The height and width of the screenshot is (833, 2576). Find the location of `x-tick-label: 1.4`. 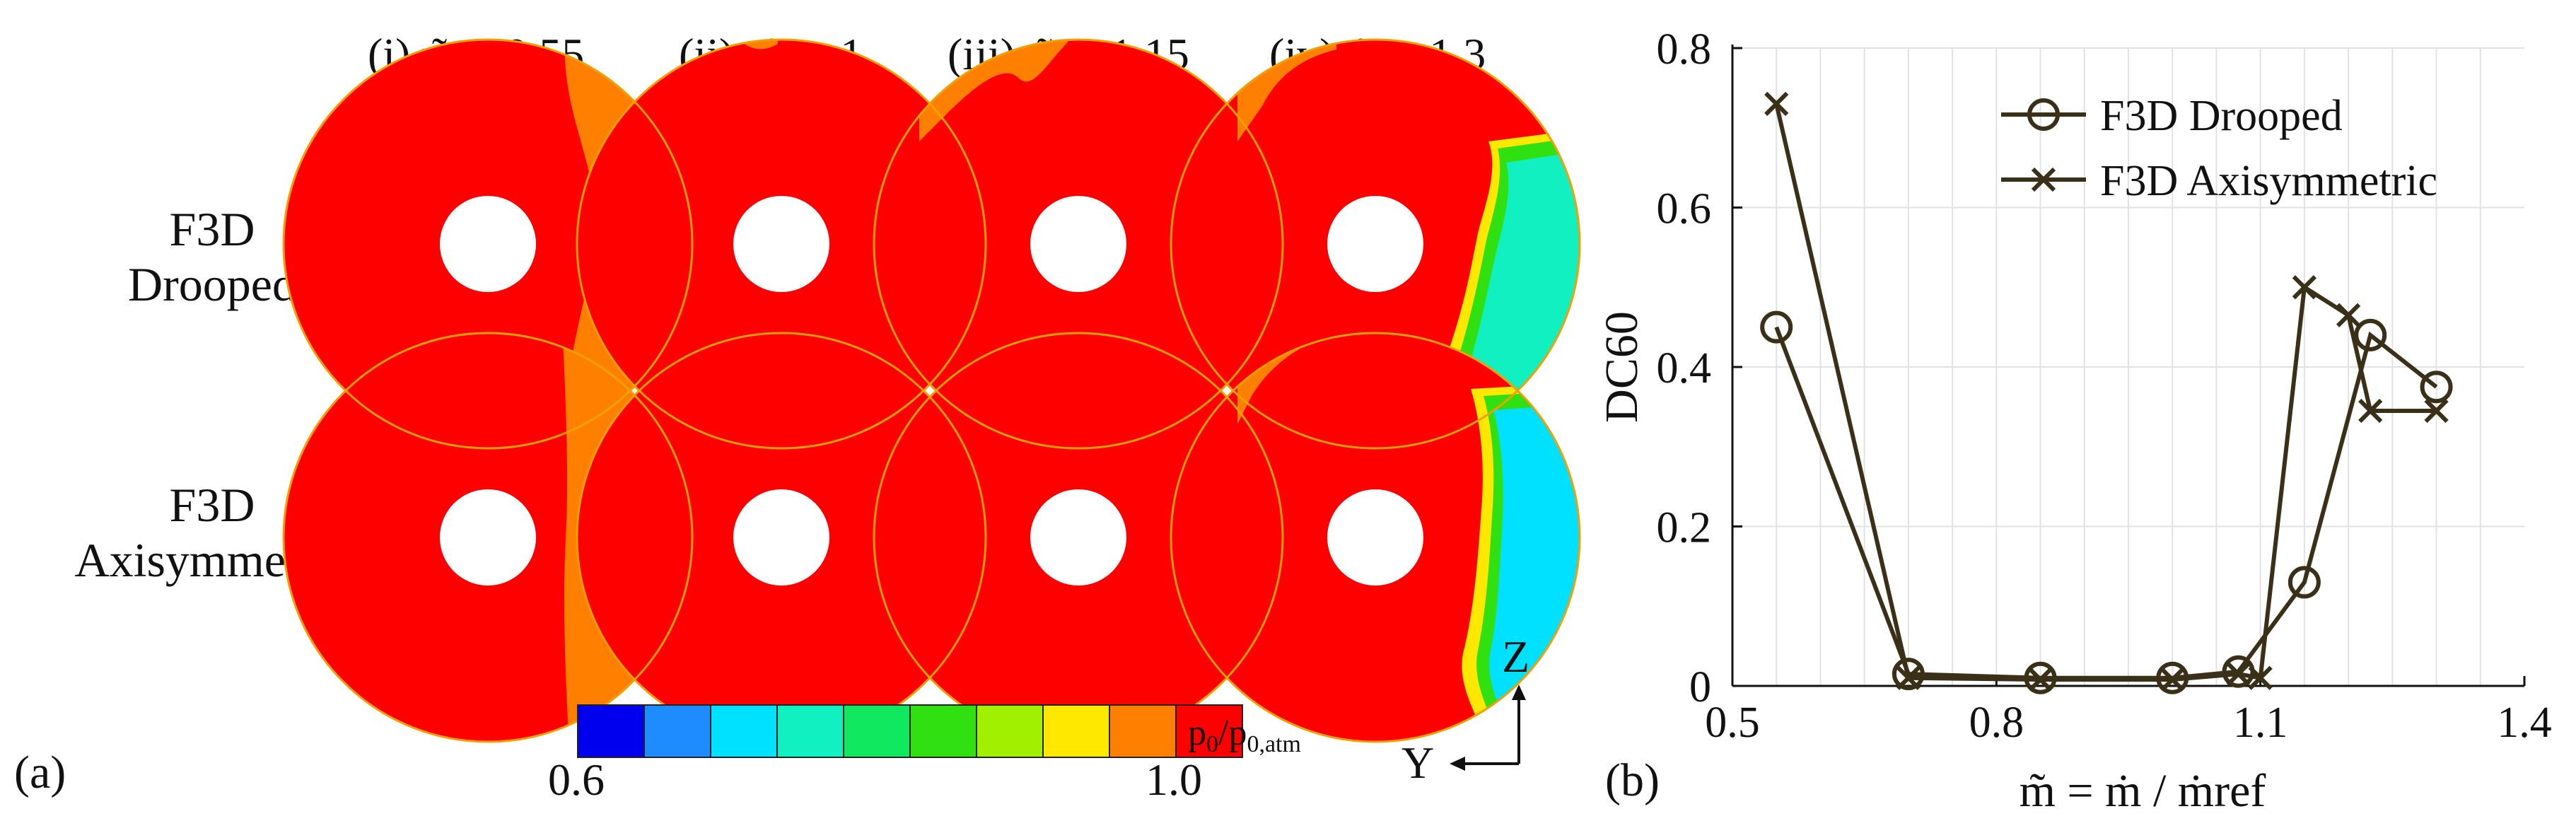

x-tick-label: 1.4 is located at coordinates (2524, 723).